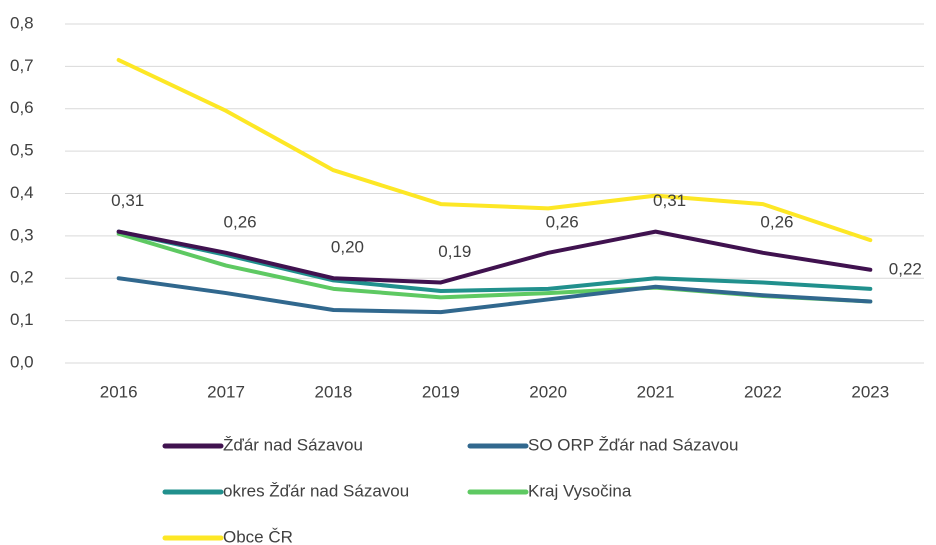 This screenshot has height=545, width=936. I want to click on legend-label: Kraj Vysočina, so click(580, 490).